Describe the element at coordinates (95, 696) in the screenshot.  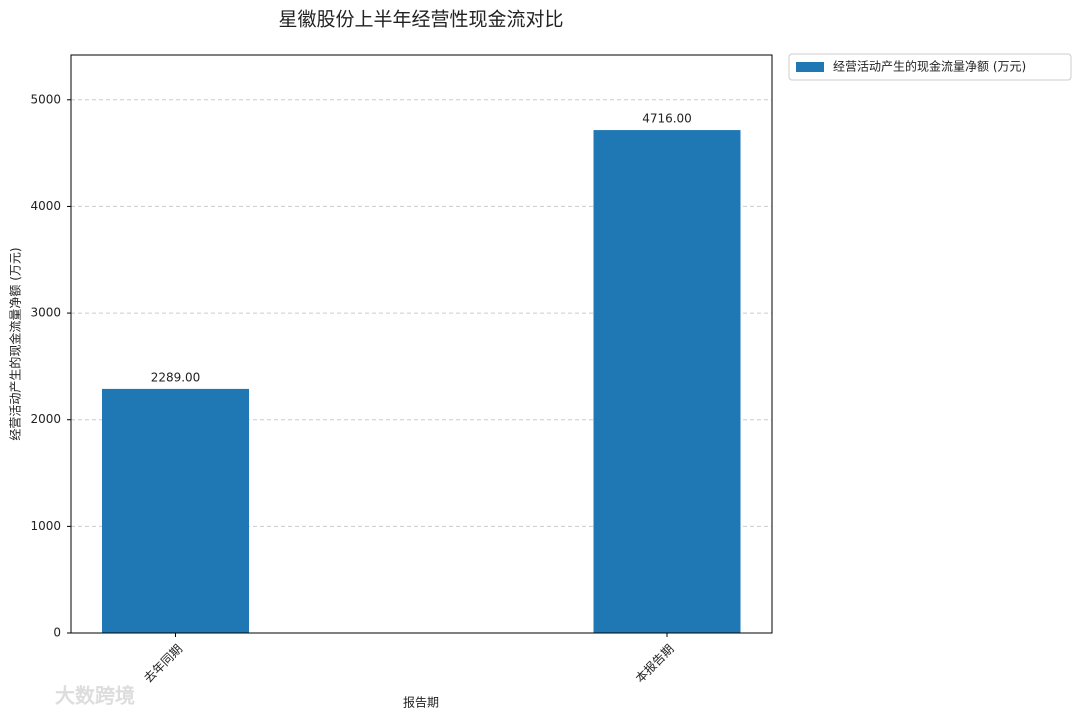
I see `watermark: 大数跨境` at that location.